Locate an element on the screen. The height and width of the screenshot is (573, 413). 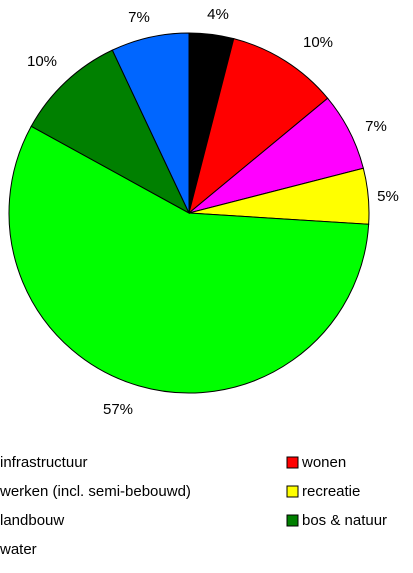
legend-label: werken (incl. semi-bebouwd) is located at coordinates (95, 491).